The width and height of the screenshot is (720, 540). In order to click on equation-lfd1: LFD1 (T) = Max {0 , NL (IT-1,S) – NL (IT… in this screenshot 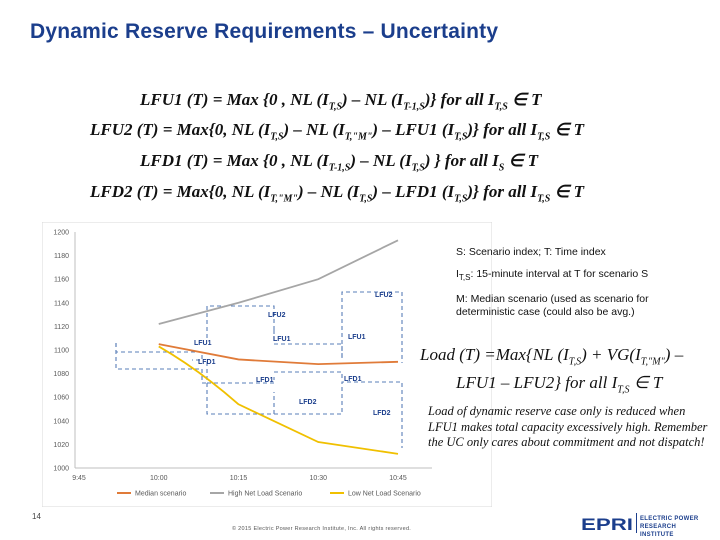, I will do `click(339, 162)`.